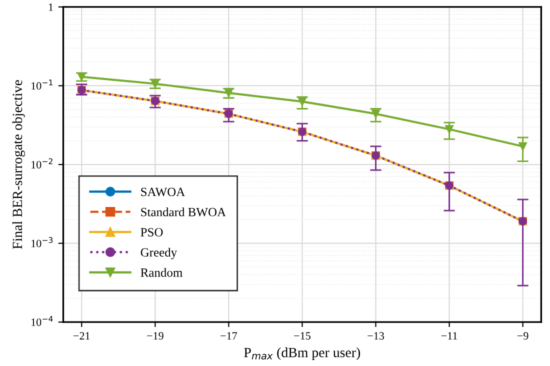 This screenshot has height=366, width=550. I want to click on y-axis-title: Final BER-surrogate objective, so click(18, 164).